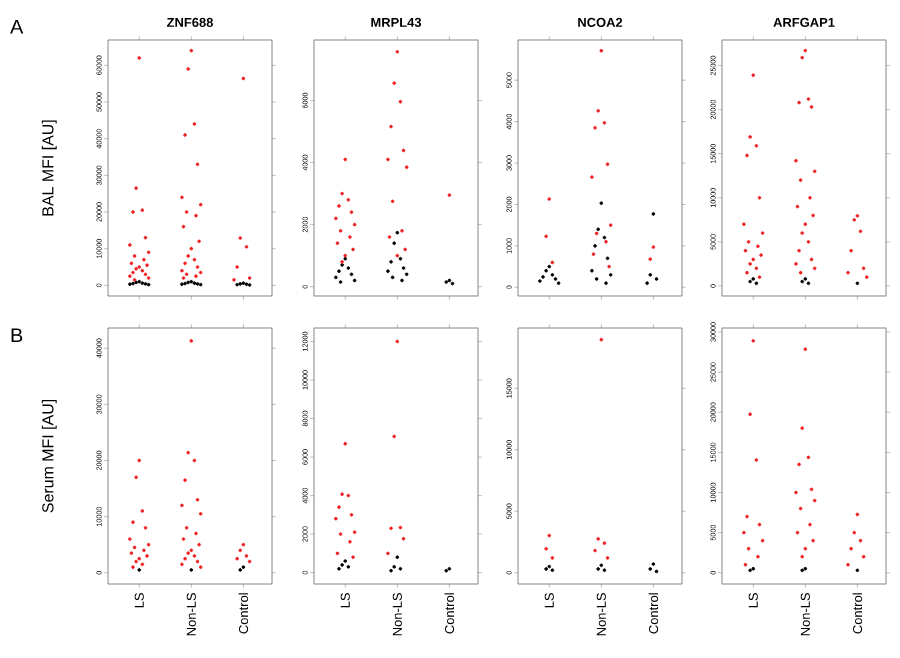  Describe the element at coordinates (17, 26) in the screenshot. I see `text: A` at that location.